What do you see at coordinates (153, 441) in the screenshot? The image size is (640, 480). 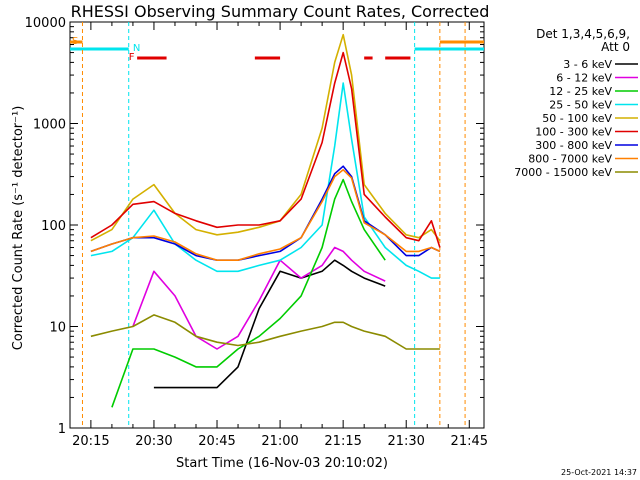 I see `x-tick-label: 20:30` at bounding box center [153, 441].